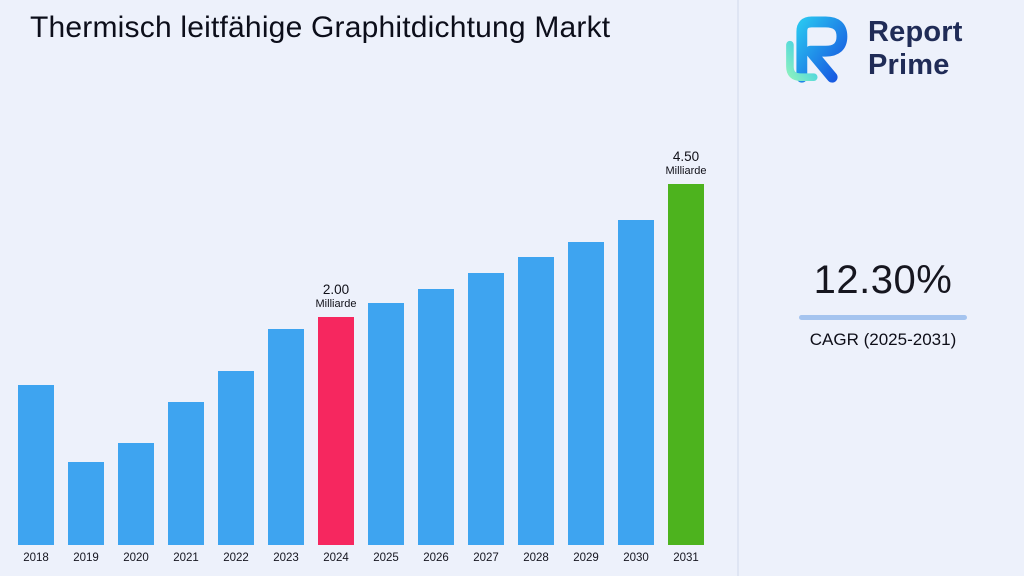  What do you see at coordinates (336, 431) in the screenshot?
I see `bar-2024` at bounding box center [336, 431].